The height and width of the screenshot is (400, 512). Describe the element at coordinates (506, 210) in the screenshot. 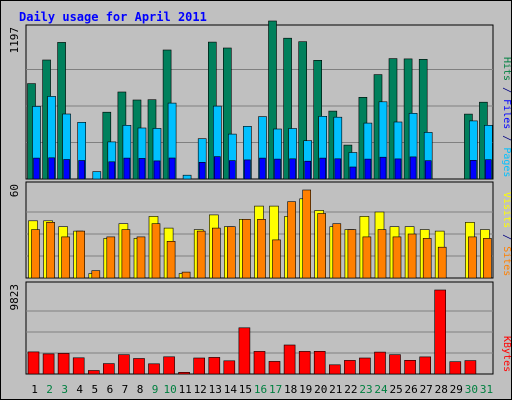

I see `legend-text-visits-sites-0: Visits` at that location.